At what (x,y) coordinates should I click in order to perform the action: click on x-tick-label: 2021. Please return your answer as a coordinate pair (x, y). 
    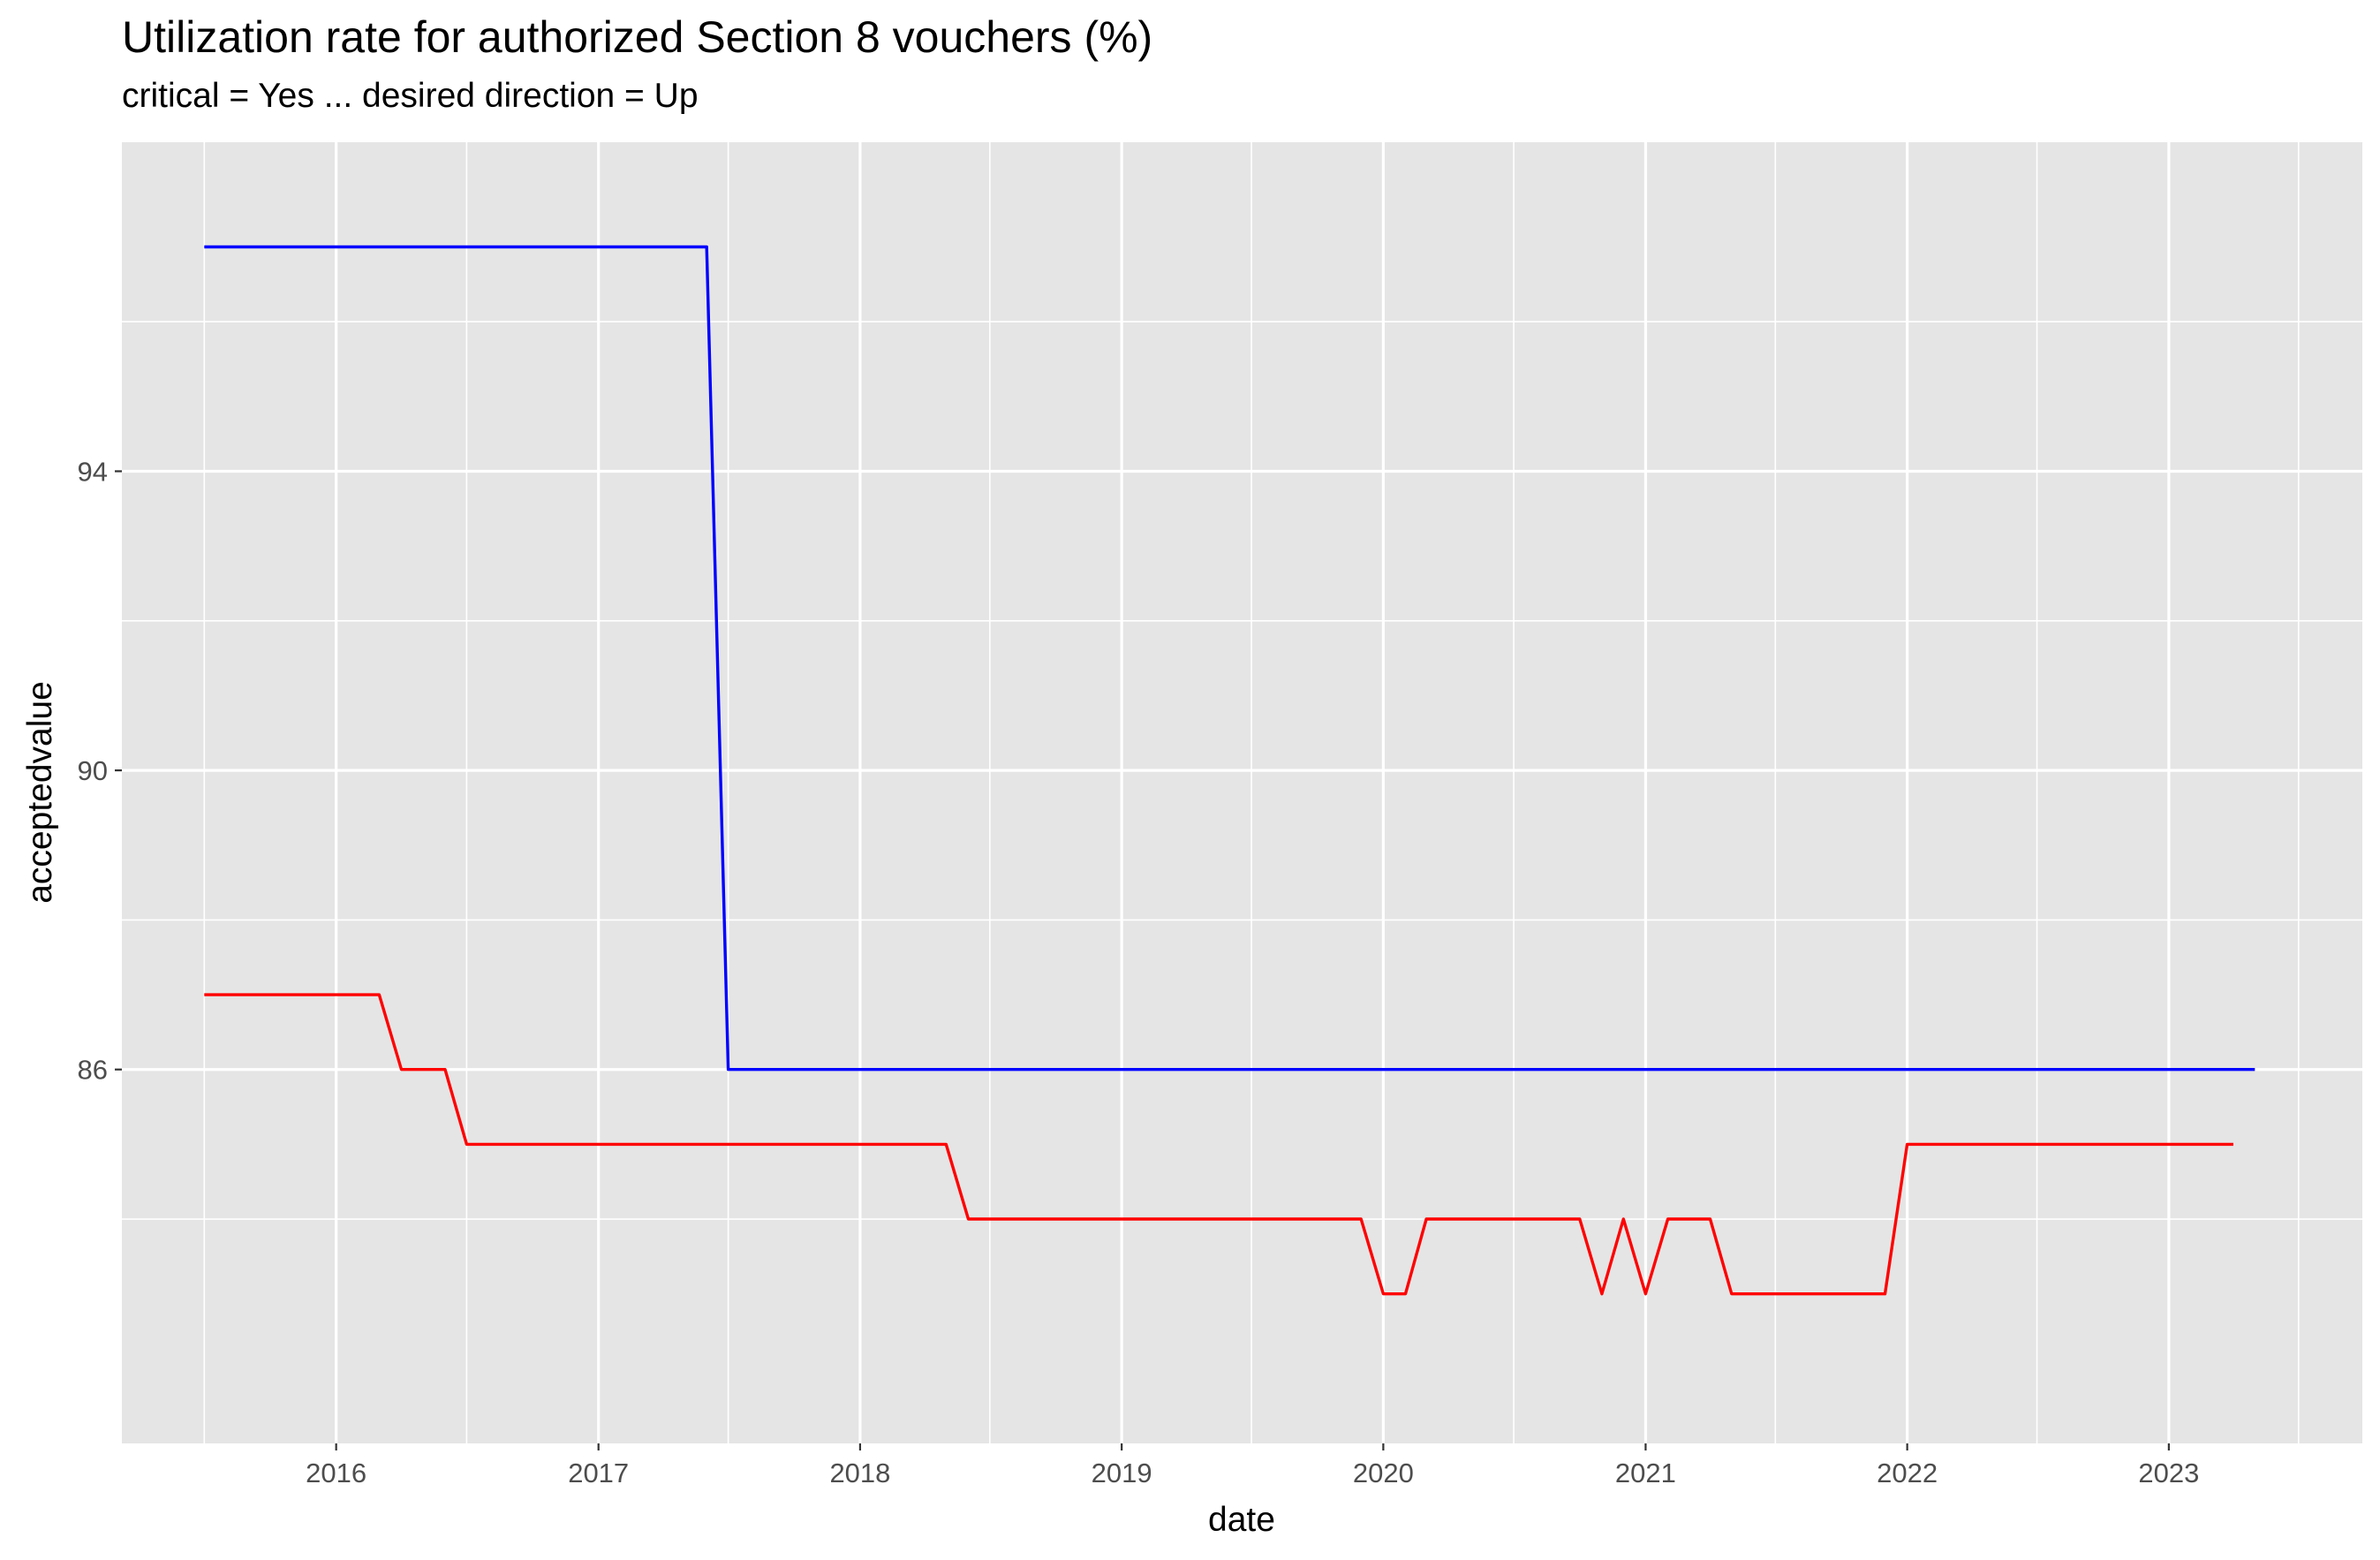
    Looking at the image, I should click on (1645, 1473).